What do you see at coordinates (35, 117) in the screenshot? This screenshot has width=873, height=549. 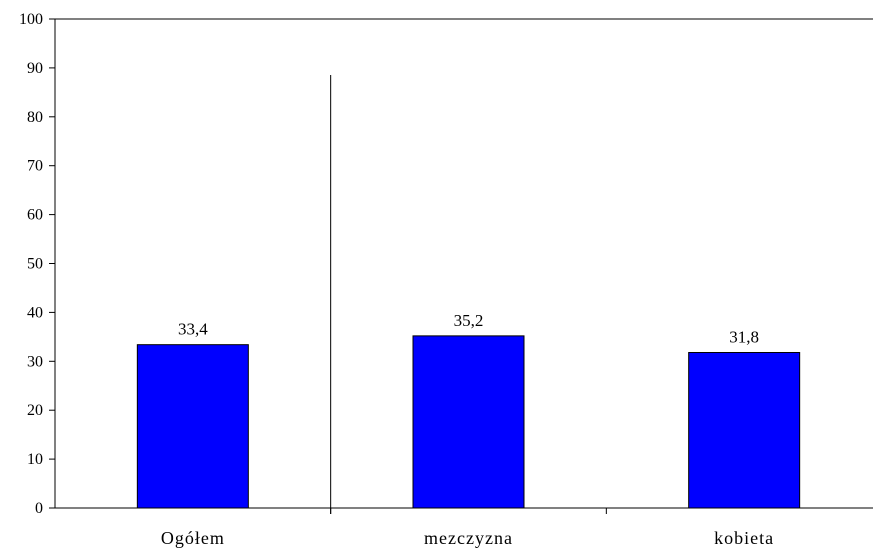 I see `y-tick-label: 80` at bounding box center [35, 117].